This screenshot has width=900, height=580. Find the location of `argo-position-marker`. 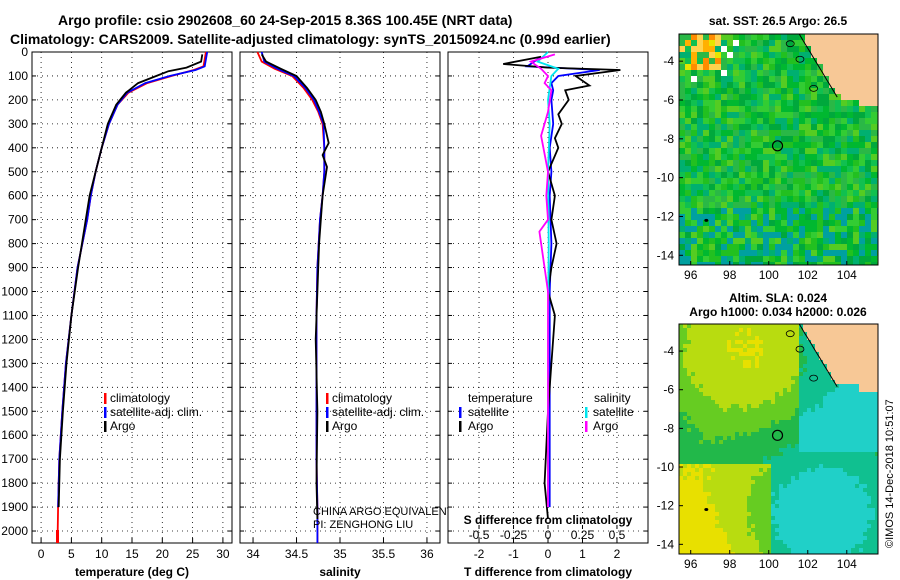

argo-position-marker is located at coordinates (777, 435).